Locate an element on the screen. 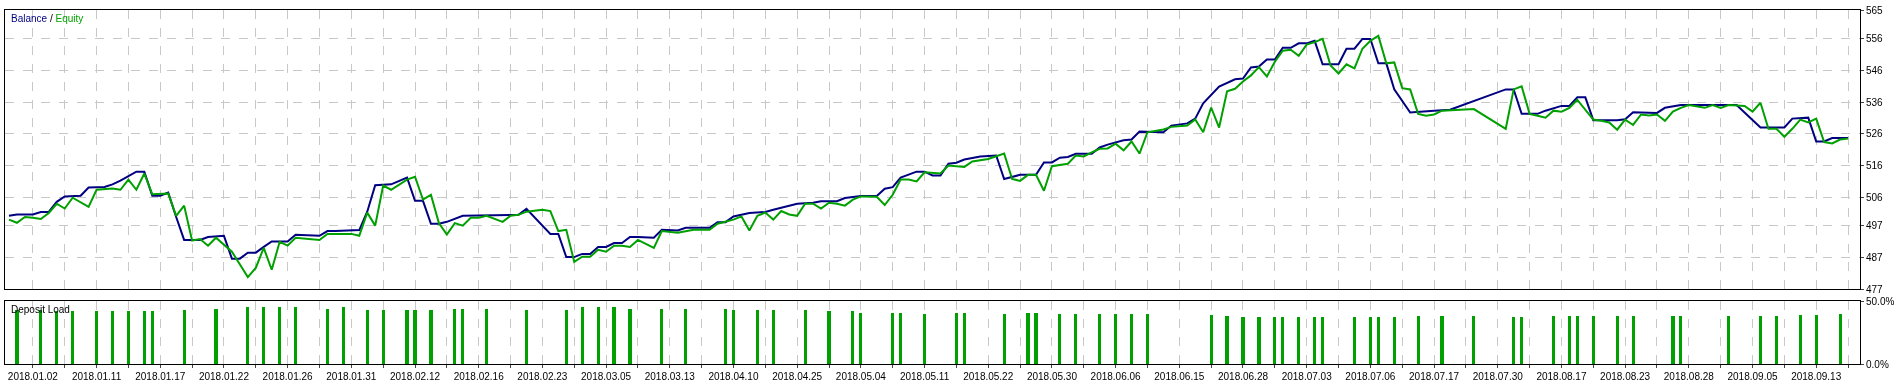 This screenshot has width=1900, height=386. text: Balance is located at coordinates (29, 18).